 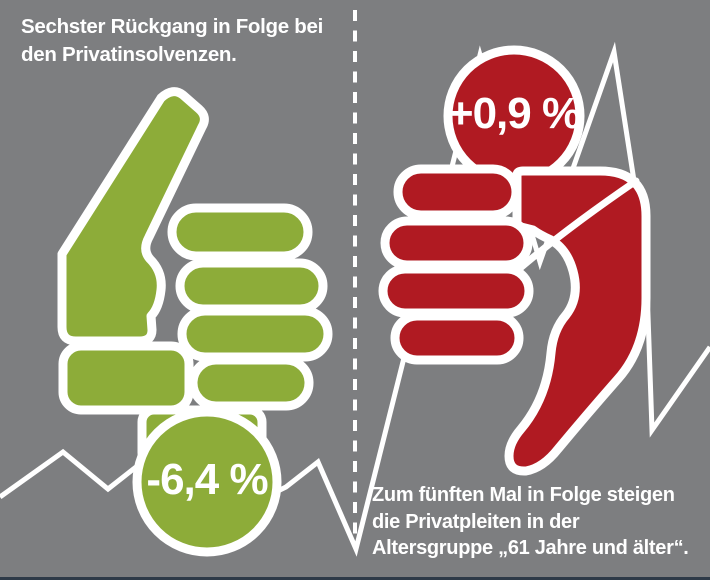 What do you see at coordinates (530, 548) in the screenshot?
I see `caption-line-3: Altersgruppe „61 Jahre und älter“.` at bounding box center [530, 548].